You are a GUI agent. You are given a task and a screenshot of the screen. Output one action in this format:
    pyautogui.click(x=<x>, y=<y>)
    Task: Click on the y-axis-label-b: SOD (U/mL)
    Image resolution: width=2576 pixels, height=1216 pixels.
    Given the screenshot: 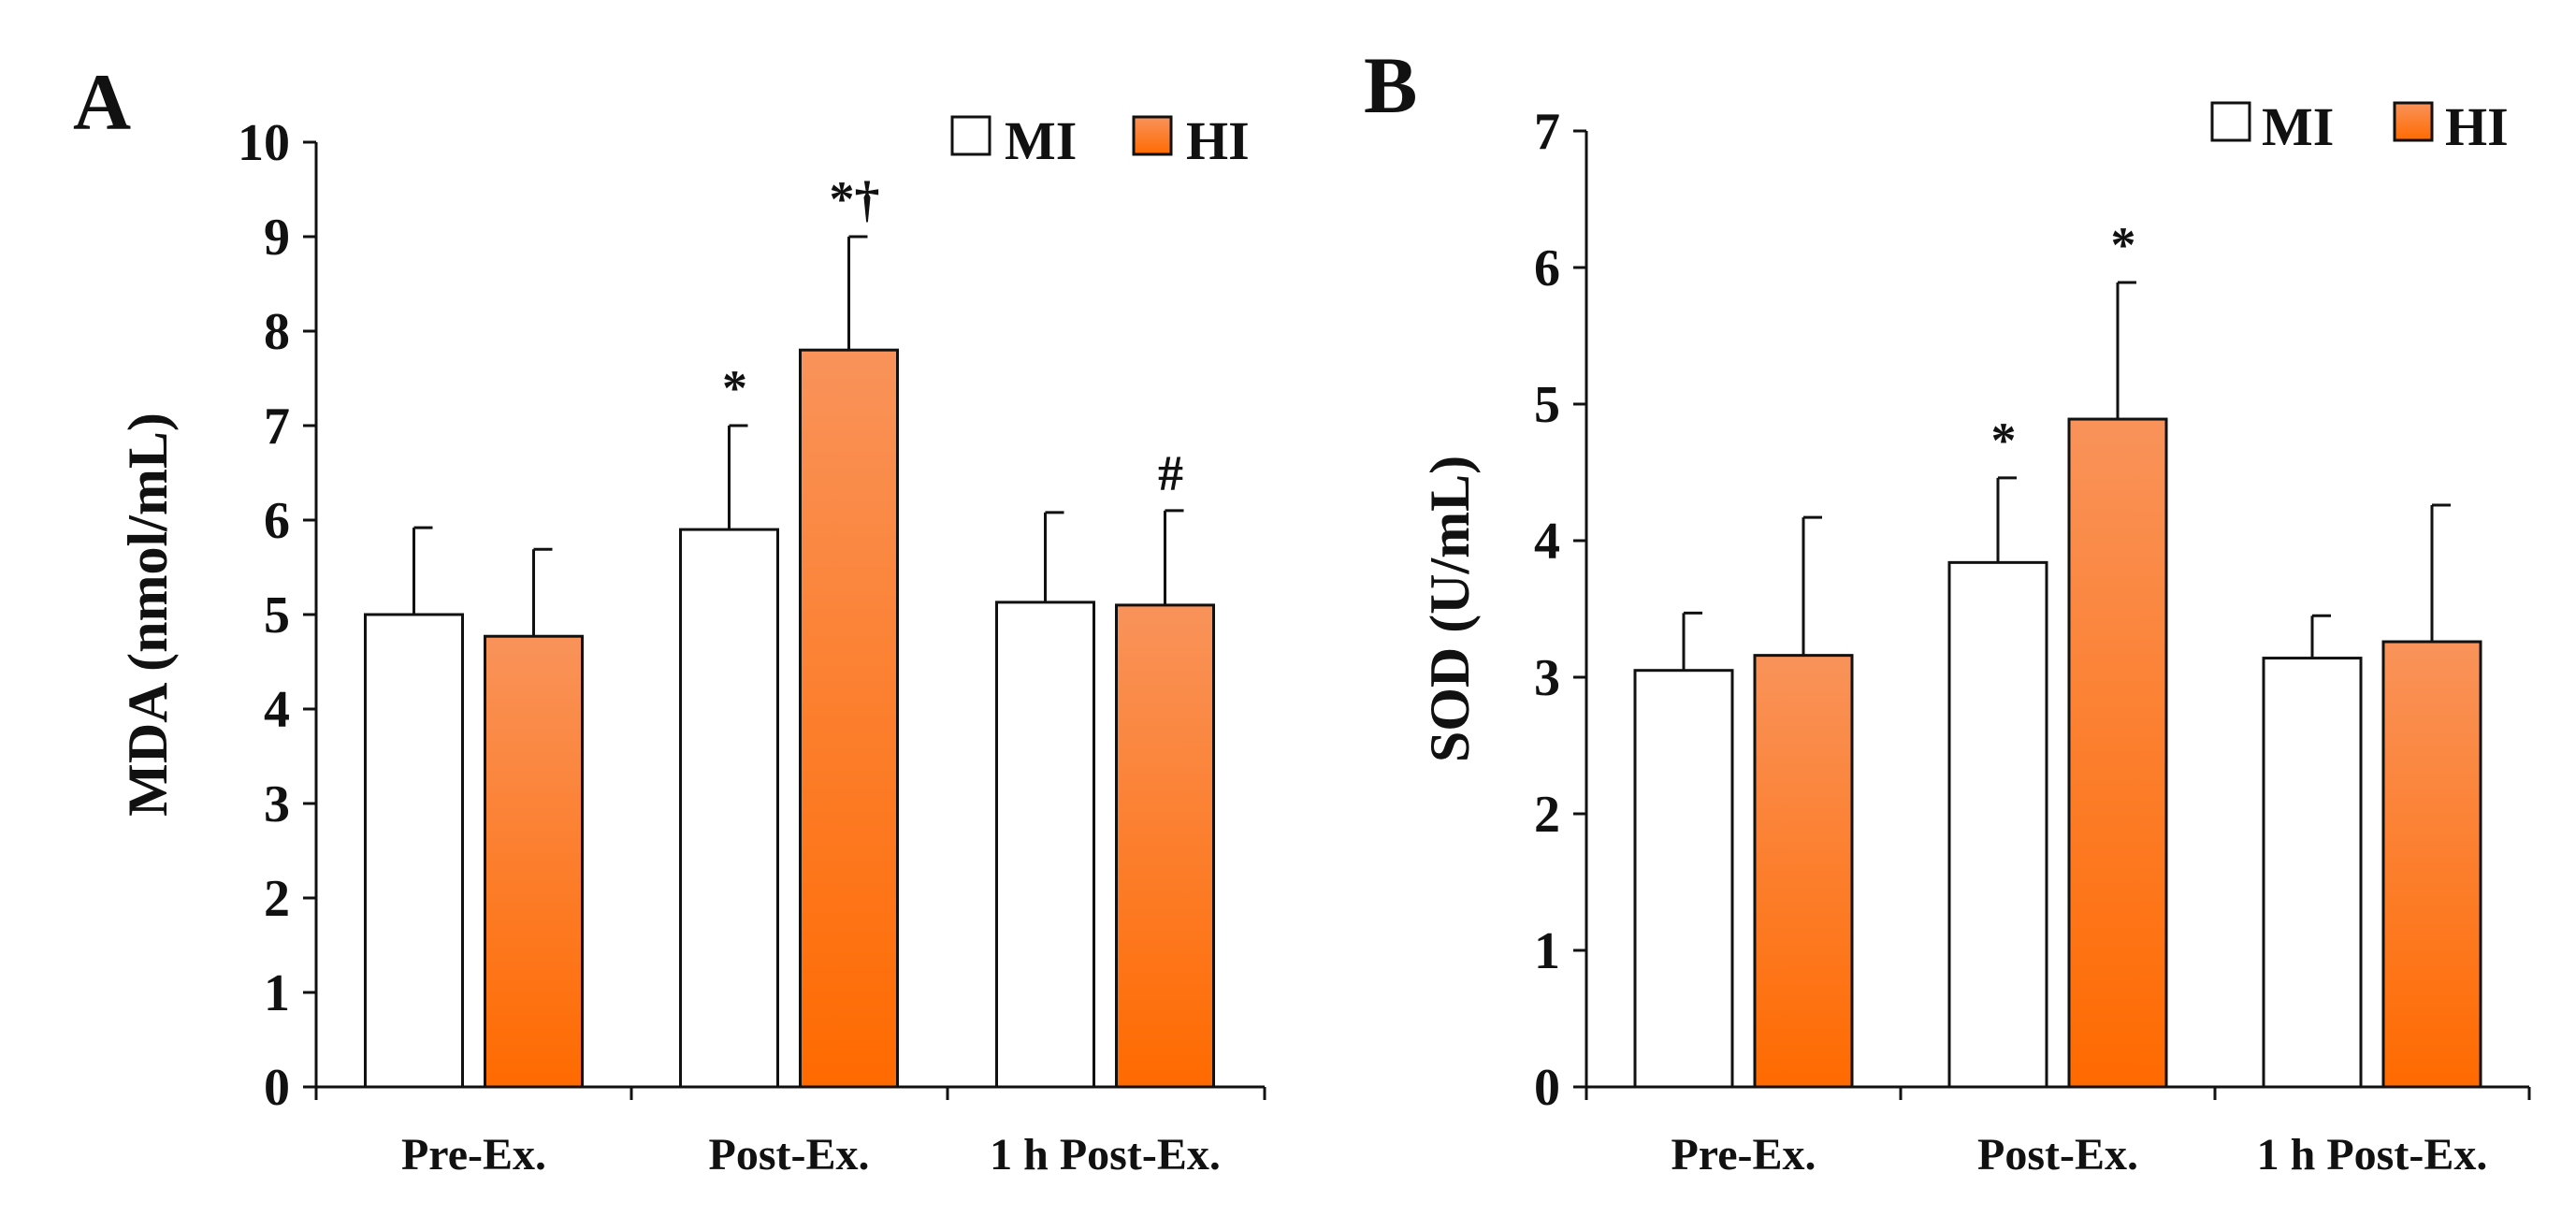 What is the action you would take?
    pyautogui.click(x=1450, y=609)
    